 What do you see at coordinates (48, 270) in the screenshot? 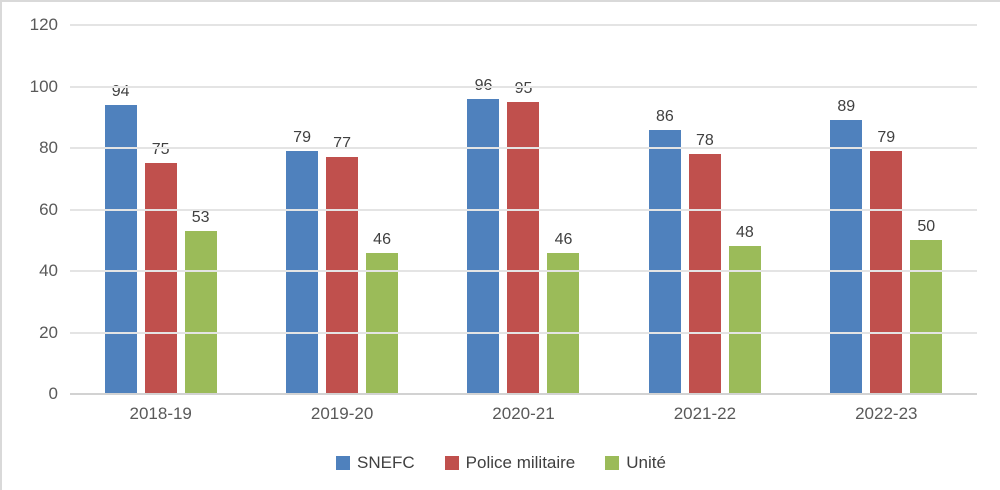
I see `y-axis-tick-label: 40` at bounding box center [48, 270].